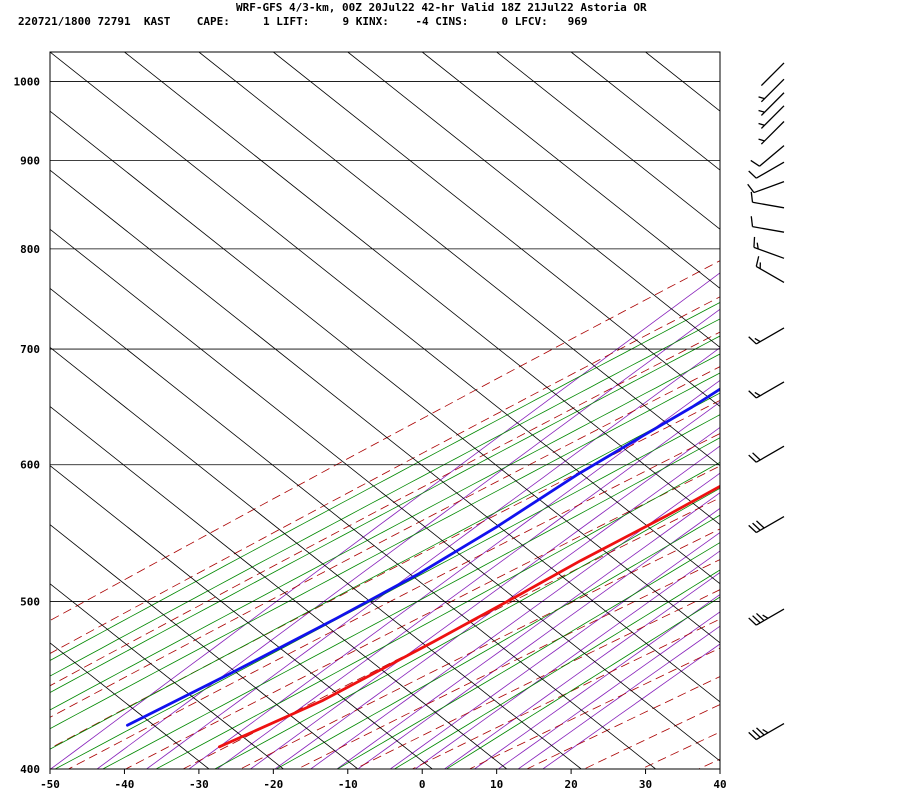 The height and width of the screenshot is (800, 900). Describe the element at coordinates (30, 349) in the screenshot. I see `pressure-tick-label: 700` at that location.